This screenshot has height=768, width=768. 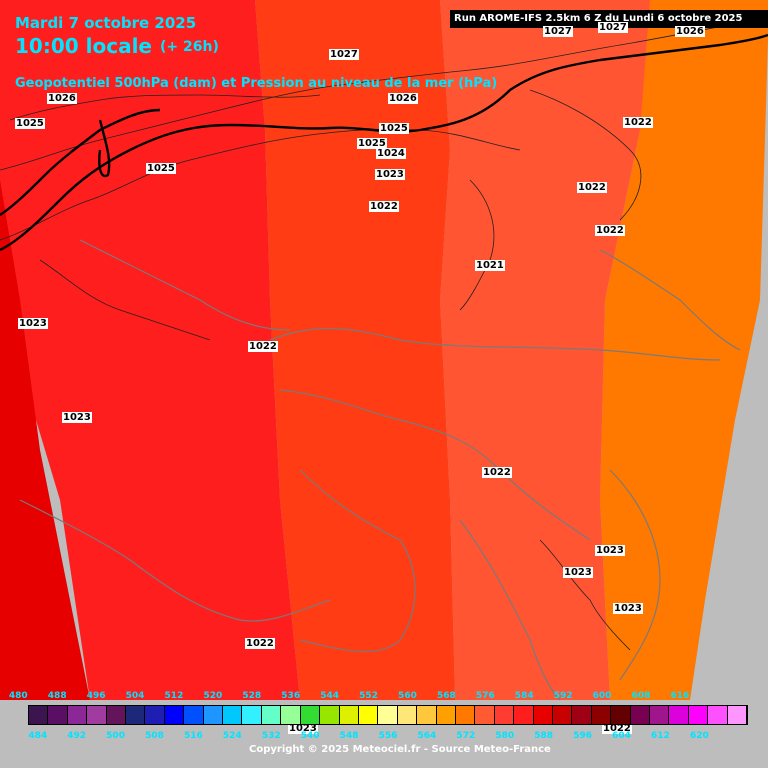 I want to click on color-scale-label: 504, so click(x=135, y=696).